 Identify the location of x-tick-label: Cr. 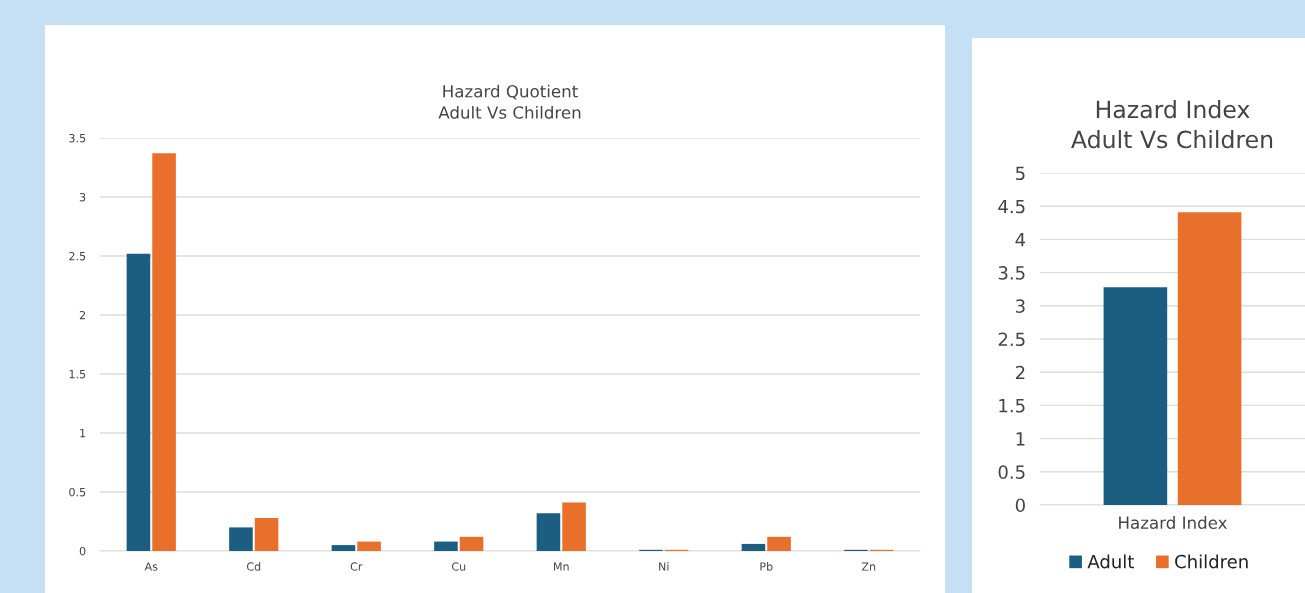
(356, 566).